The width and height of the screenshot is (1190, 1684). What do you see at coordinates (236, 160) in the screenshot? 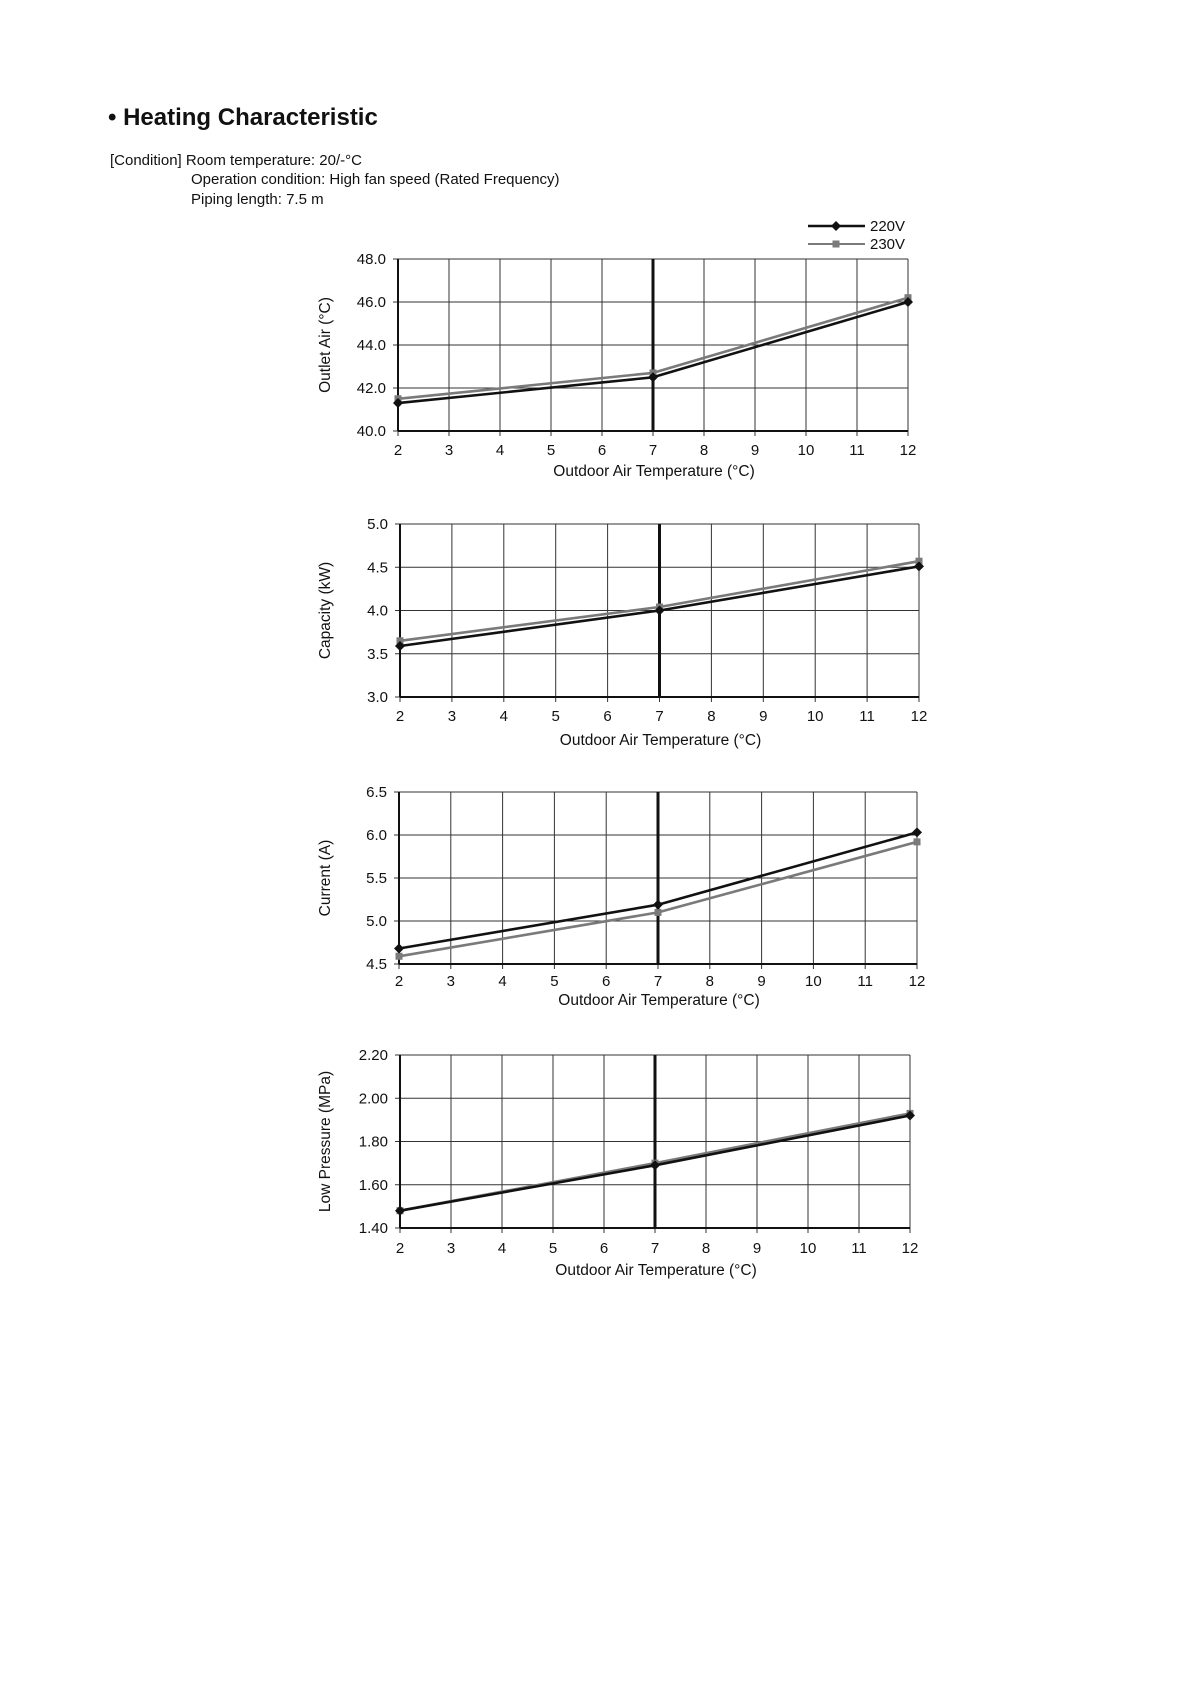
I see `condition-room-temperature: [Condition] Room temperature: 20/-°C` at bounding box center [236, 160].